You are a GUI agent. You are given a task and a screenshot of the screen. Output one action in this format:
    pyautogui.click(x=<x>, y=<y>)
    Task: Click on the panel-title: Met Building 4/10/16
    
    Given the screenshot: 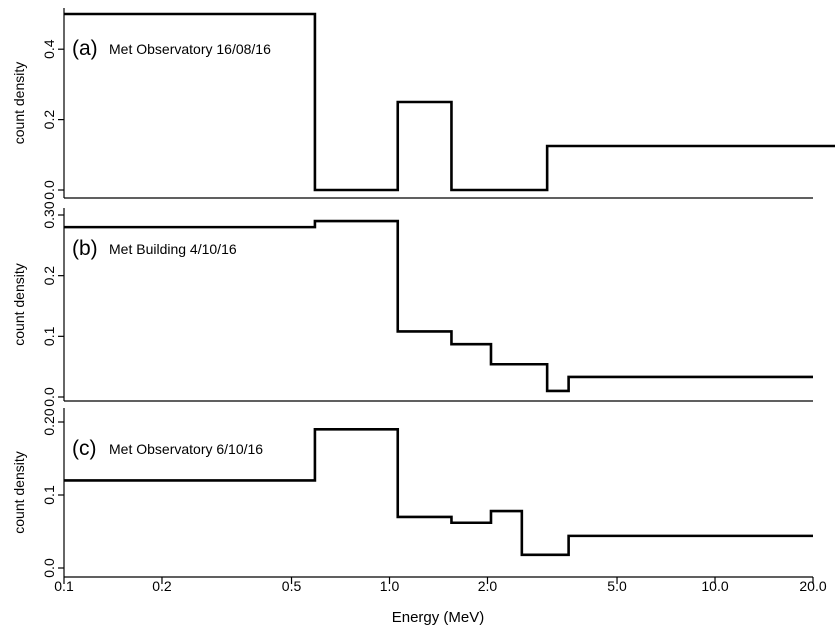 What is the action you would take?
    pyautogui.click(x=173, y=249)
    